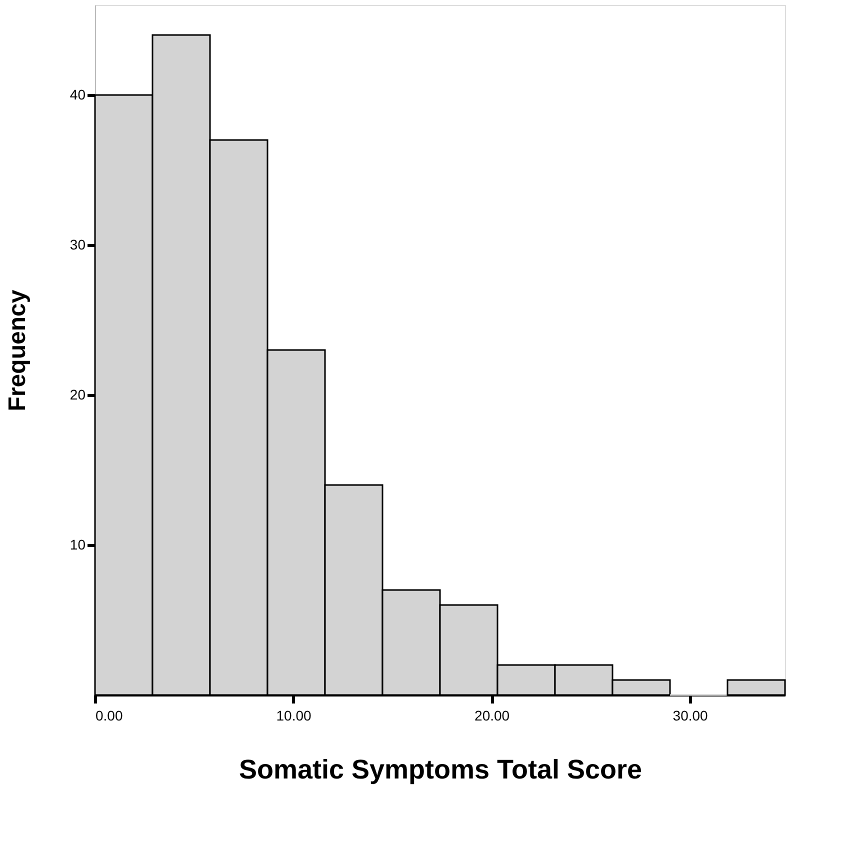 This screenshot has height=849, width=848. Describe the element at coordinates (78, 394) in the screenshot. I see `y-tick-label: 20` at that location.